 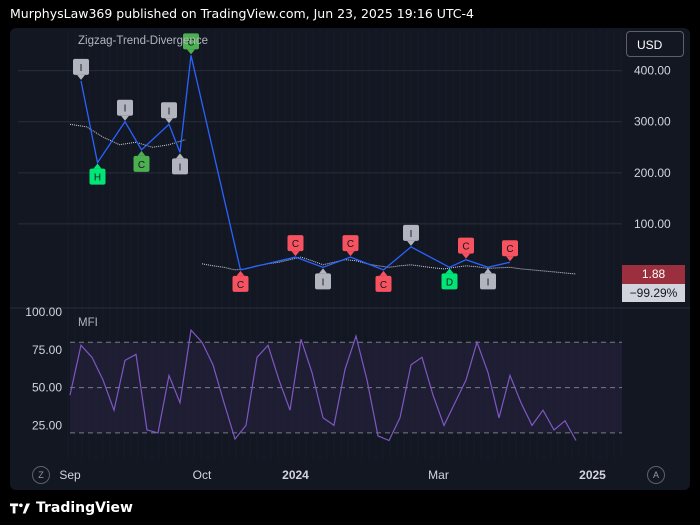 What do you see at coordinates (20, 508) in the screenshot?
I see `tradingview-logo-icon` at bounding box center [20, 508].